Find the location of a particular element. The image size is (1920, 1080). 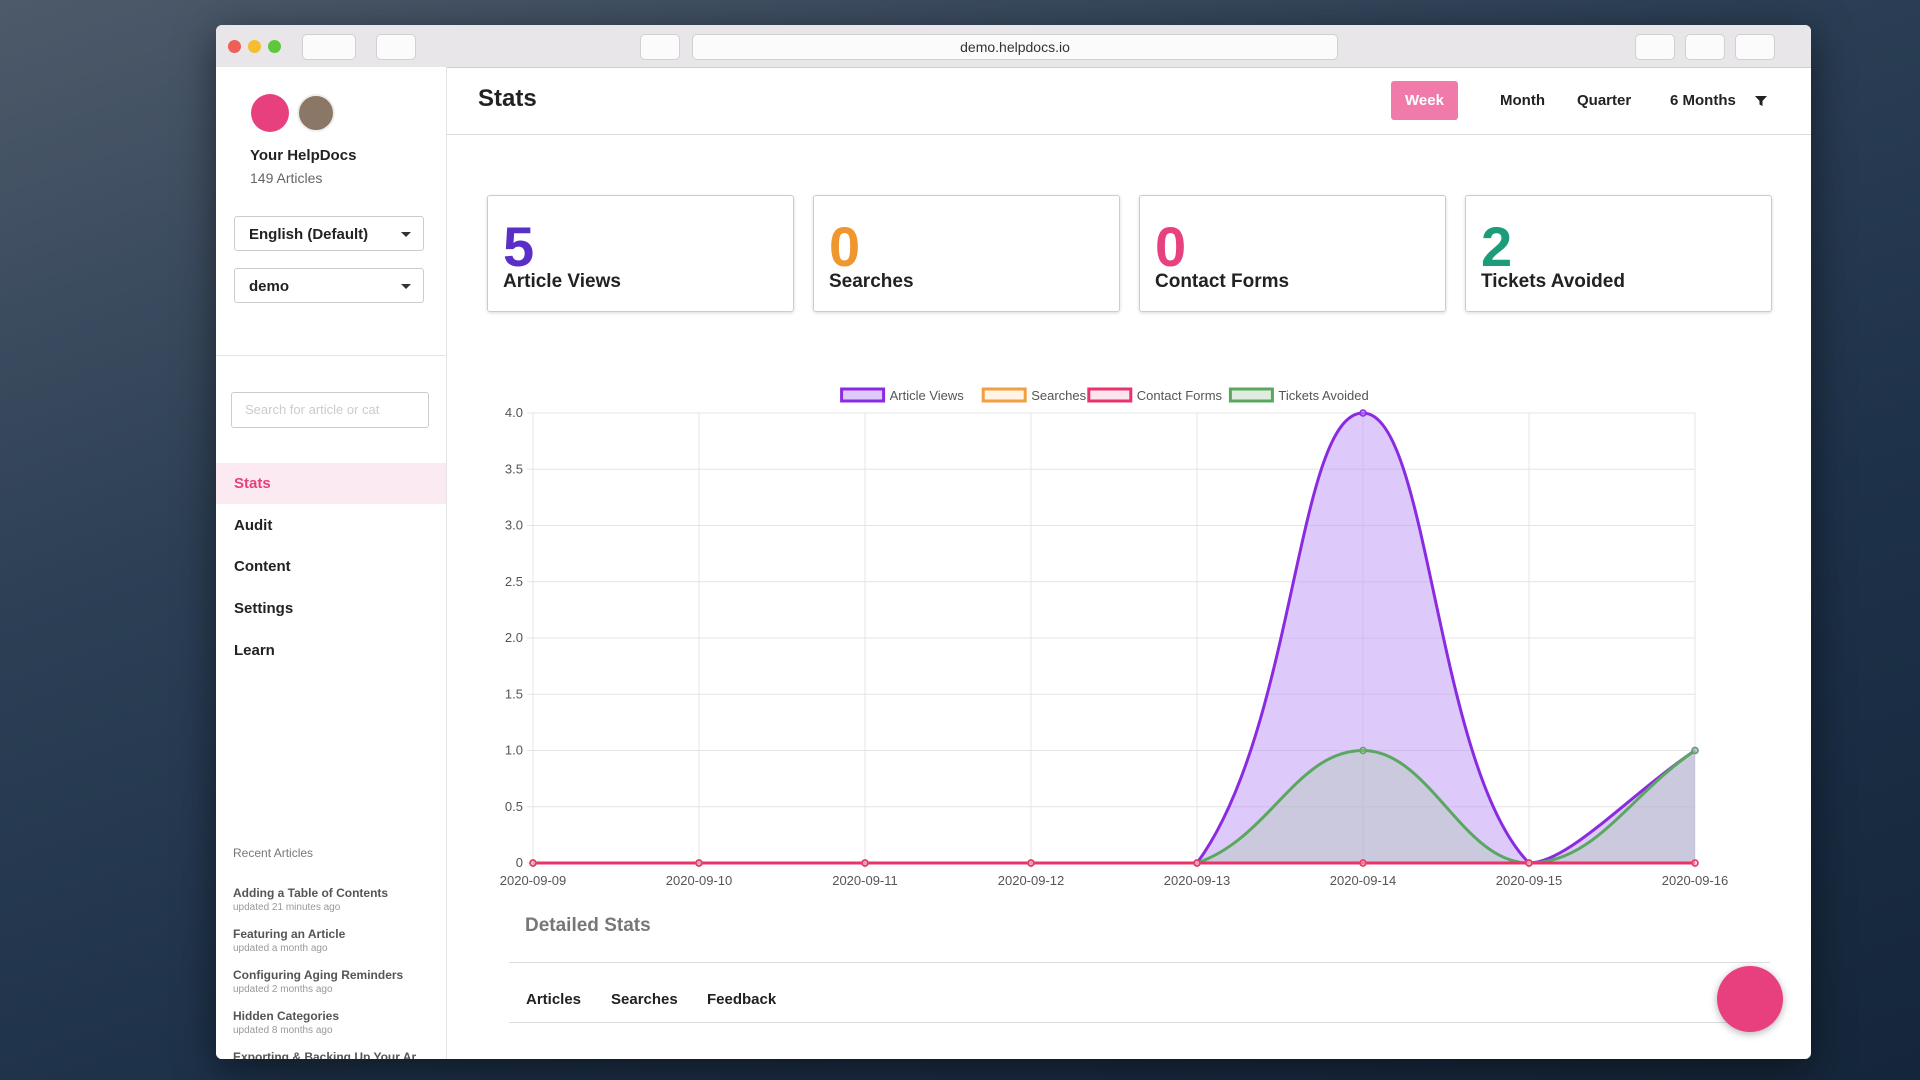

stat-label: Contact Forms is located at coordinates (1222, 281).